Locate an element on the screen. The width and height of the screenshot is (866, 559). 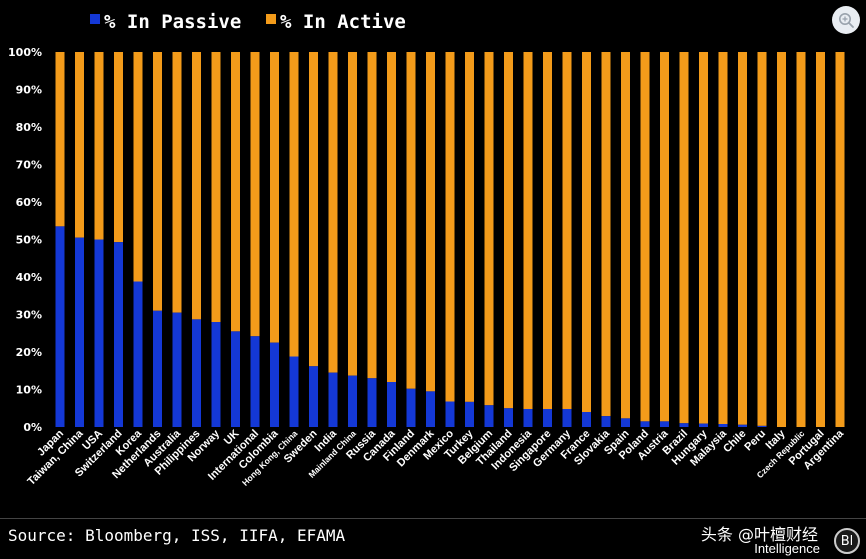
search-zoom-icon is located at coordinates (846, 20).